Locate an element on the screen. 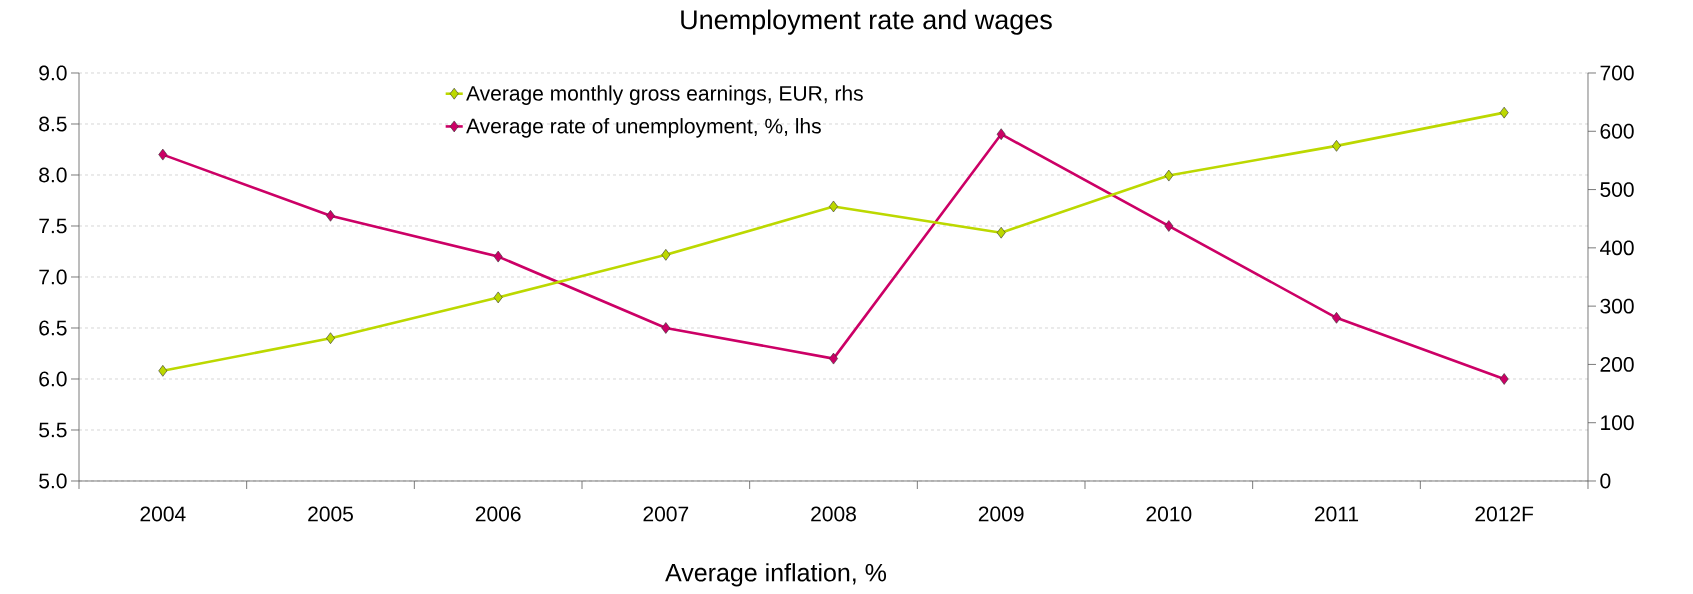  y-tick-label: 8.0 is located at coordinates (53, 175).